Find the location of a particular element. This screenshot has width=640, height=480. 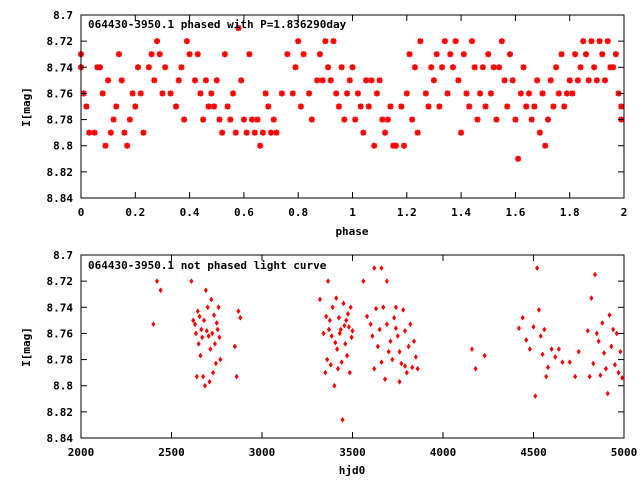

top-y-tick-label: 8.78 is located at coordinates (60, 120).